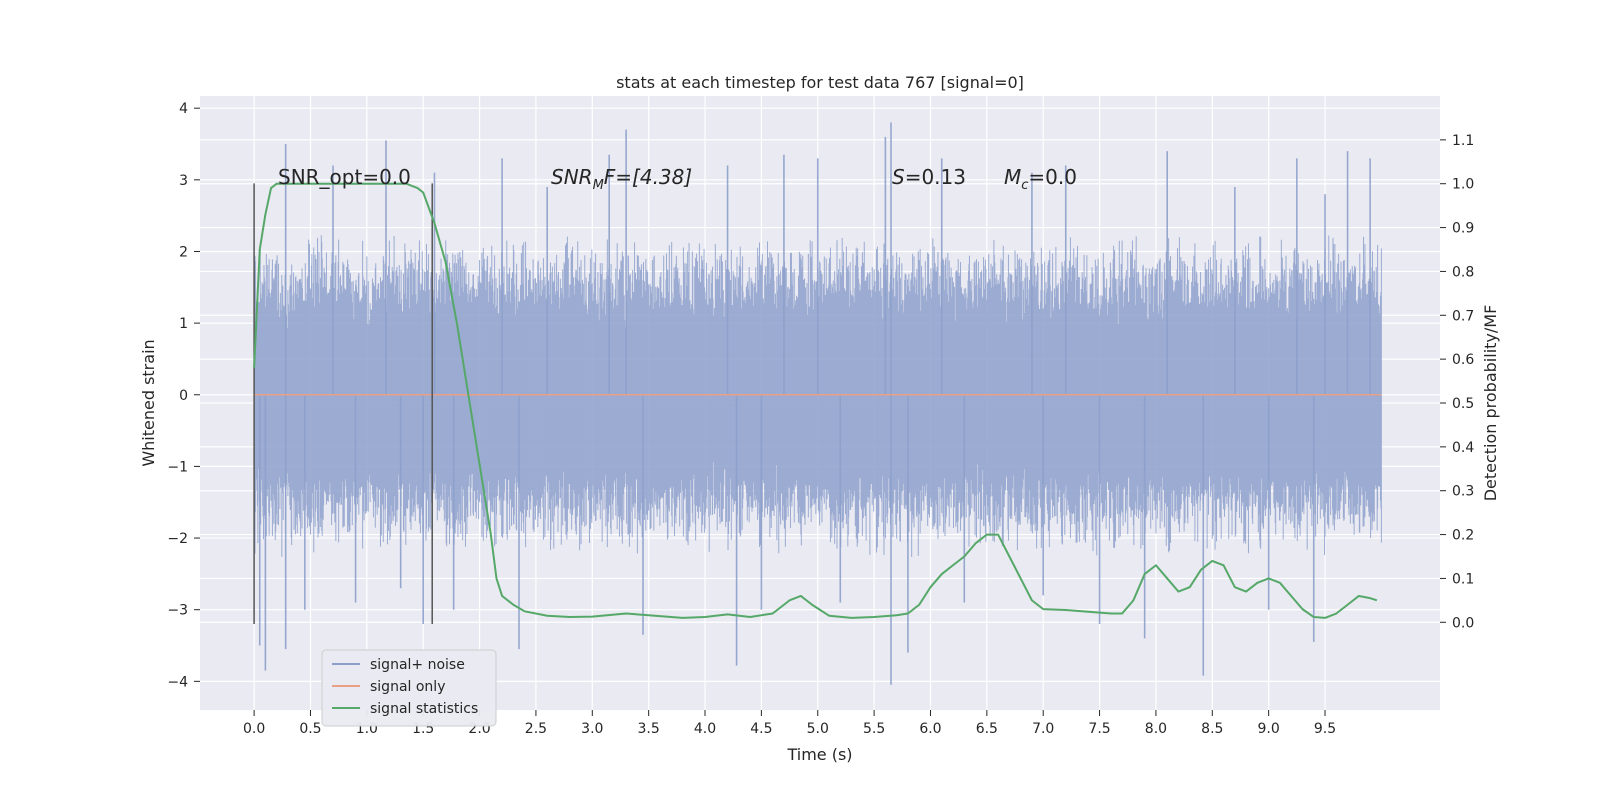 Image resolution: width=1600 pixels, height=800 pixels. I want to click on x-tick-label: 0.0, so click(254, 729).